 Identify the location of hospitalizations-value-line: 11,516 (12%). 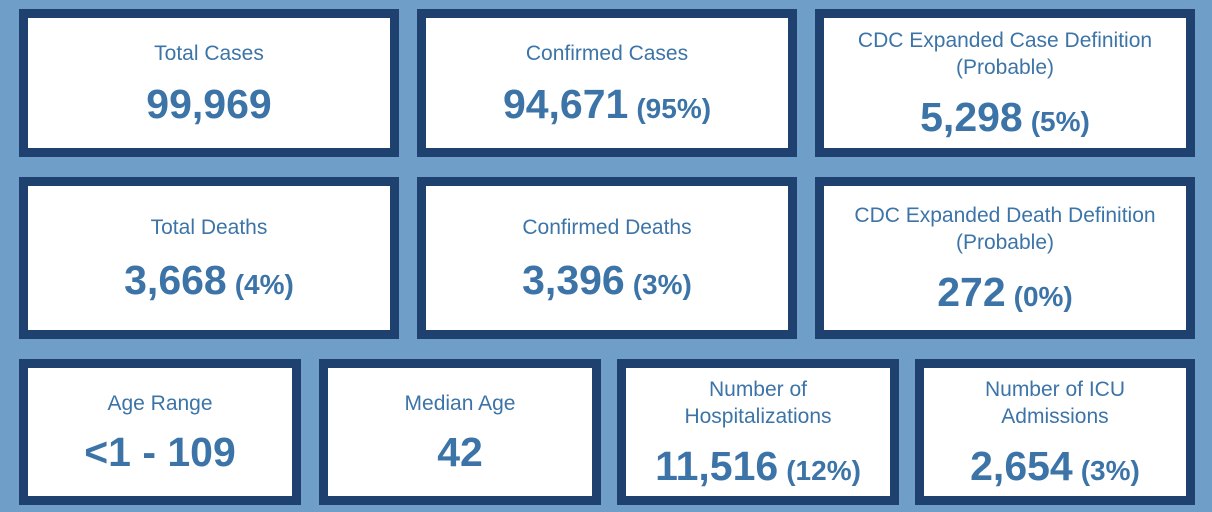
(758, 465).